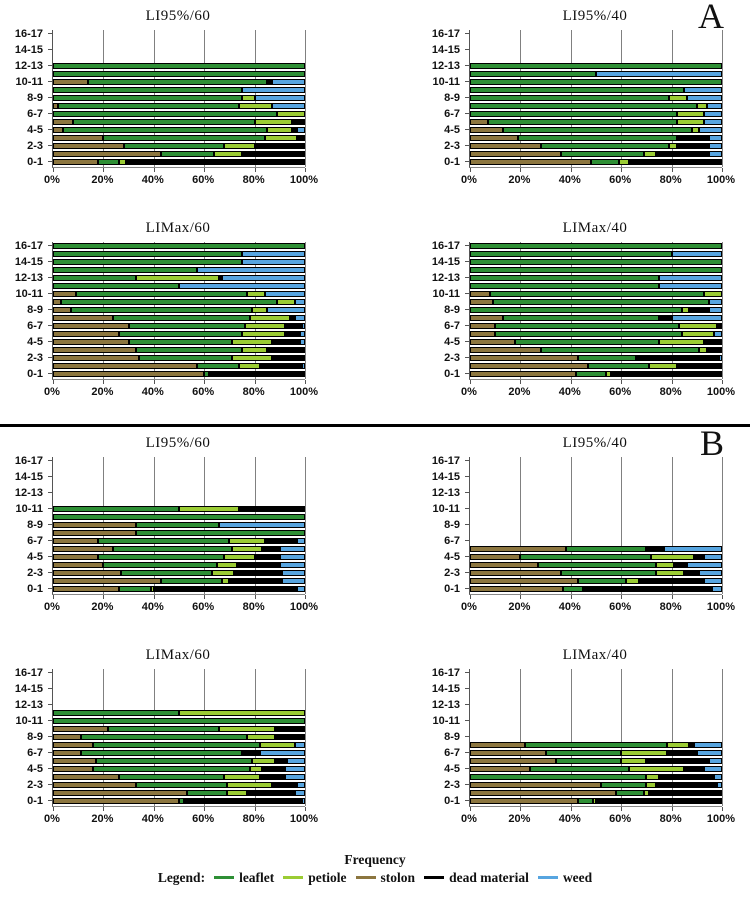 Image resolution: width=750 pixels, height=900 pixels. Describe the element at coordinates (35, 342) in the screenshot. I see `y-axis-tick-label: 4-5` at that location.